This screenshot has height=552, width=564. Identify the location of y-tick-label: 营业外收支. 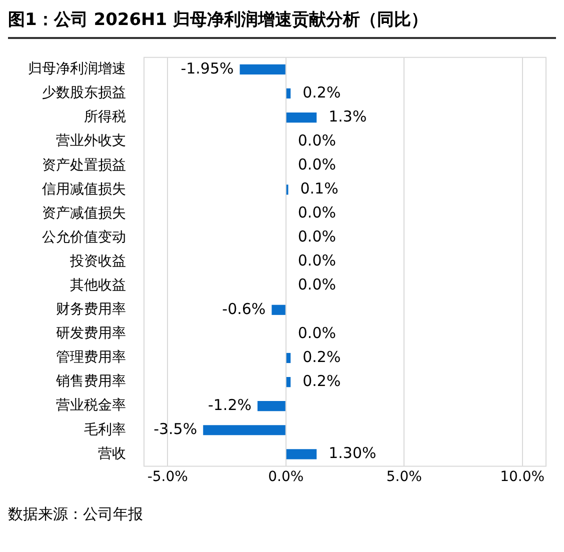
(91, 141).